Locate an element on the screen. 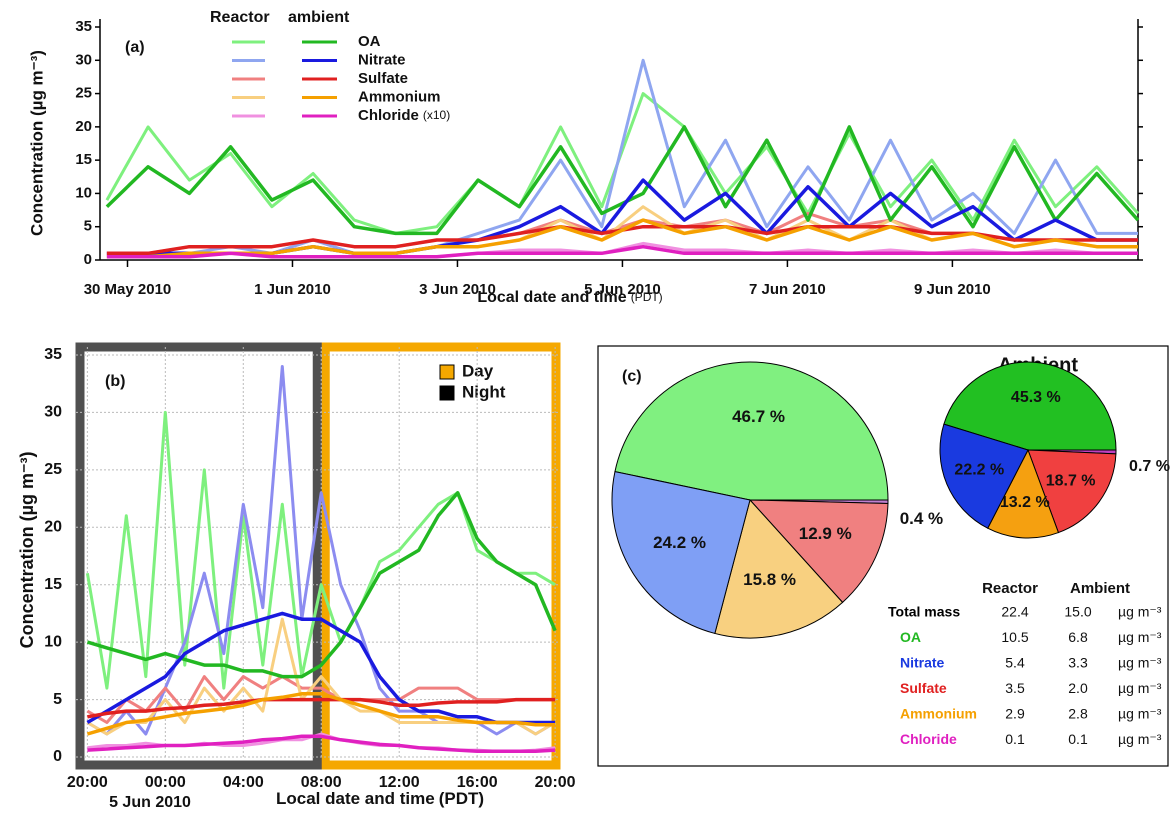  legend-header: ambient is located at coordinates (319, 17).